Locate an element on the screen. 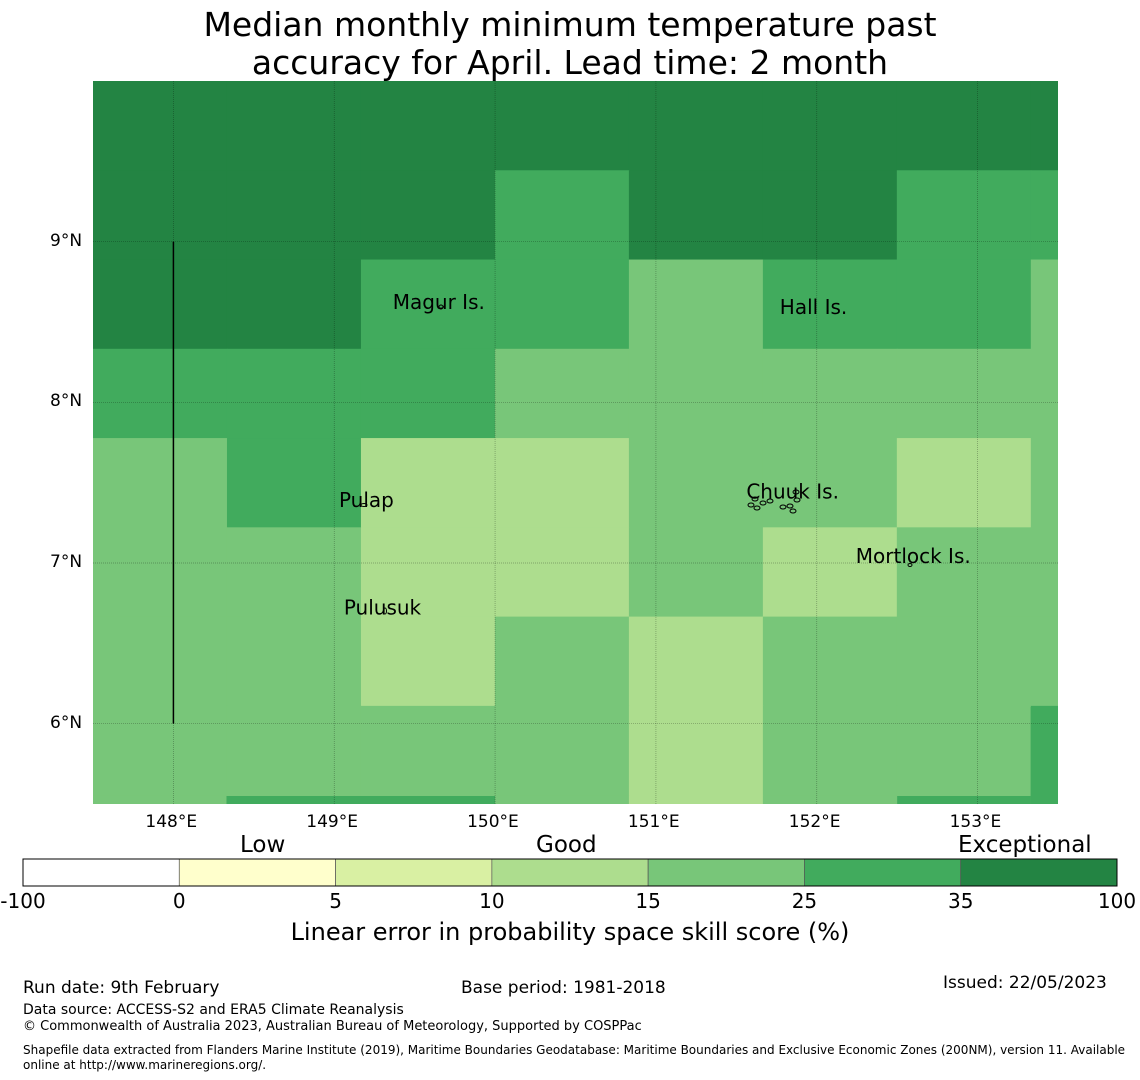 The height and width of the screenshot is (1080, 1140). colorbar-tick-label: 15 is located at coordinates (648, 901).